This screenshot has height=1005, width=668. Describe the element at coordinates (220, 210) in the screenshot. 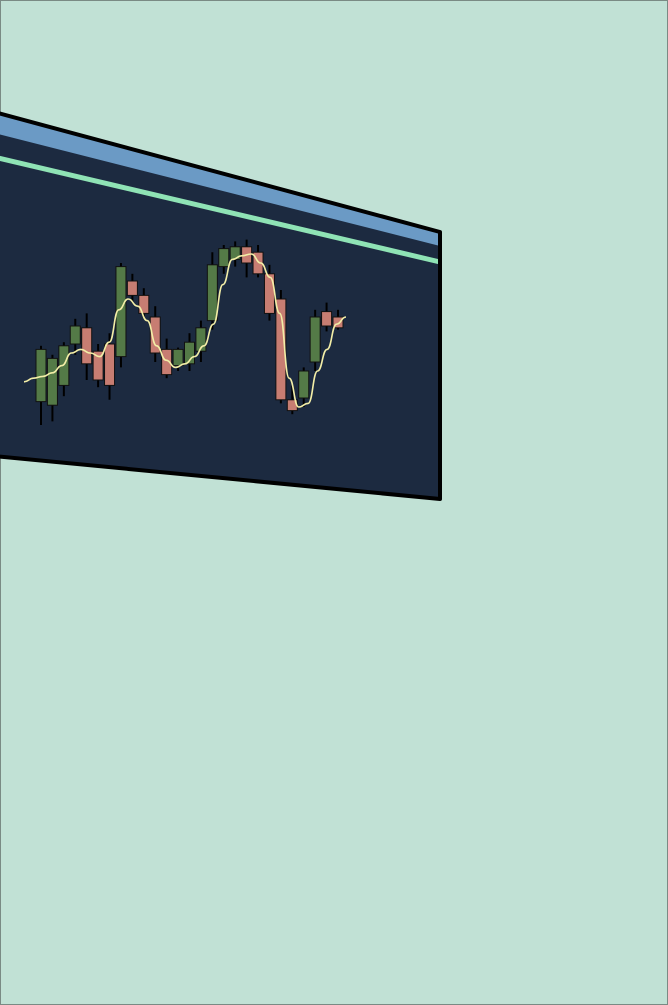

I see `accent-line` at that location.